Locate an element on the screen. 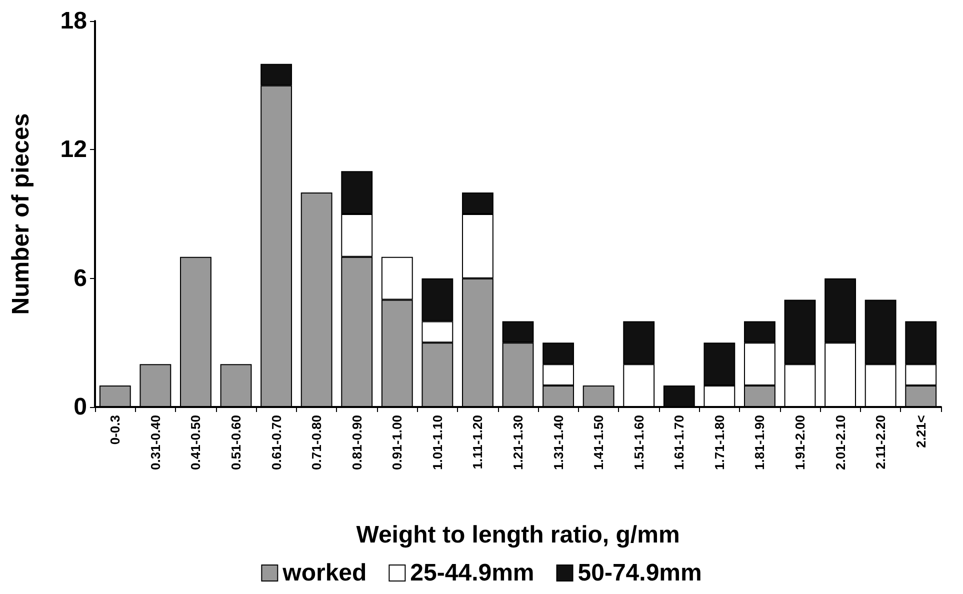  x-tick-label: 1.51-1.60 is located at coordinates (638, 442).